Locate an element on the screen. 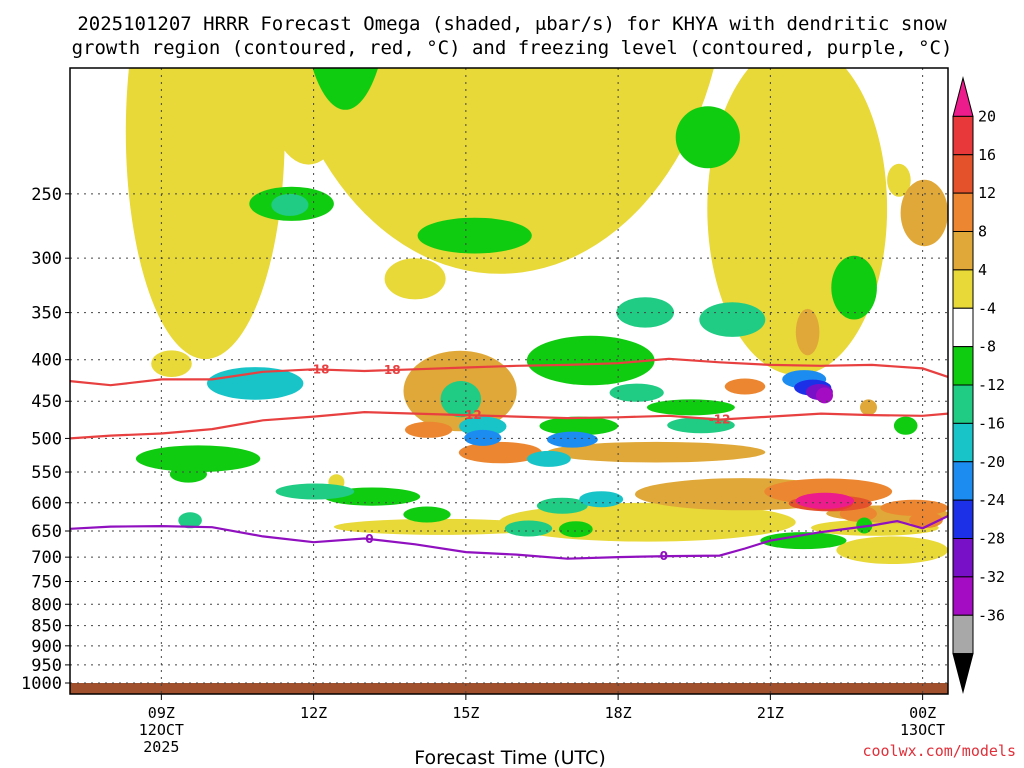 The image size is (1024, 768). contour-line-freezing-level is located at coordinates (509, 537).